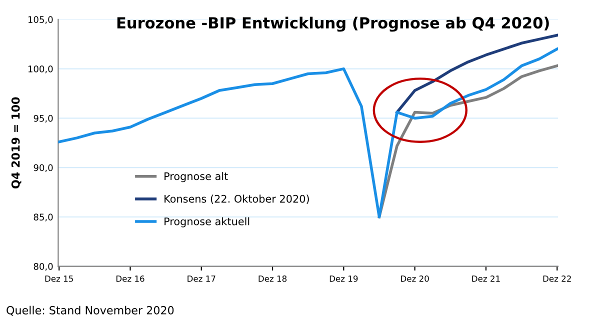 The height and width of the screenshot is (324, 600). I want to click on x-tick-label: Dez 21, so click(486, 279).